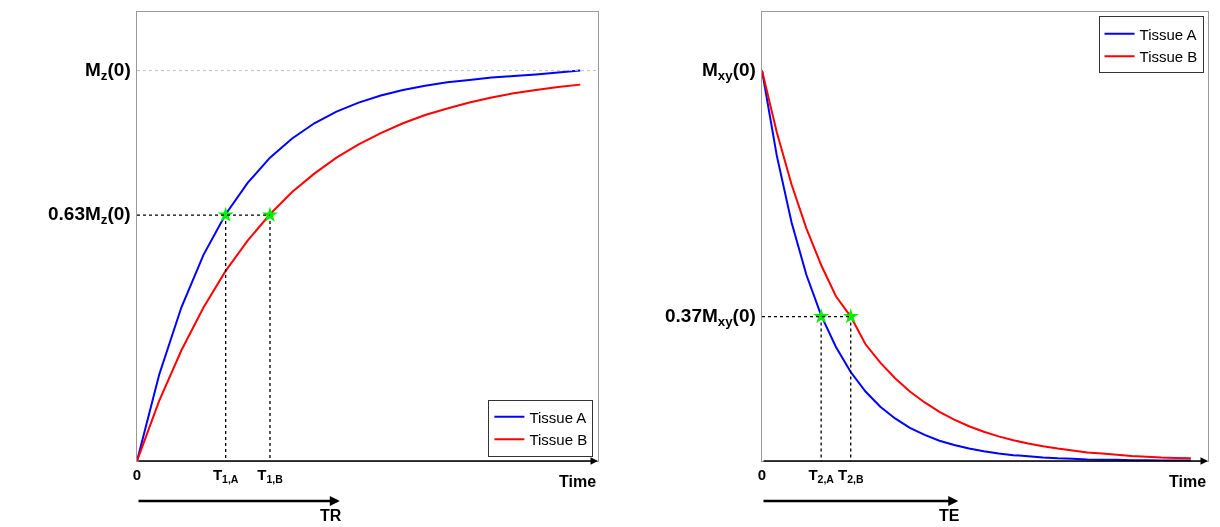 The height and width of the screenshot is (527, 1220). Describe the element at coordinates (270, 476) in the screenshot. I see `x-tick-label: T$_{1,B}$` at that location.